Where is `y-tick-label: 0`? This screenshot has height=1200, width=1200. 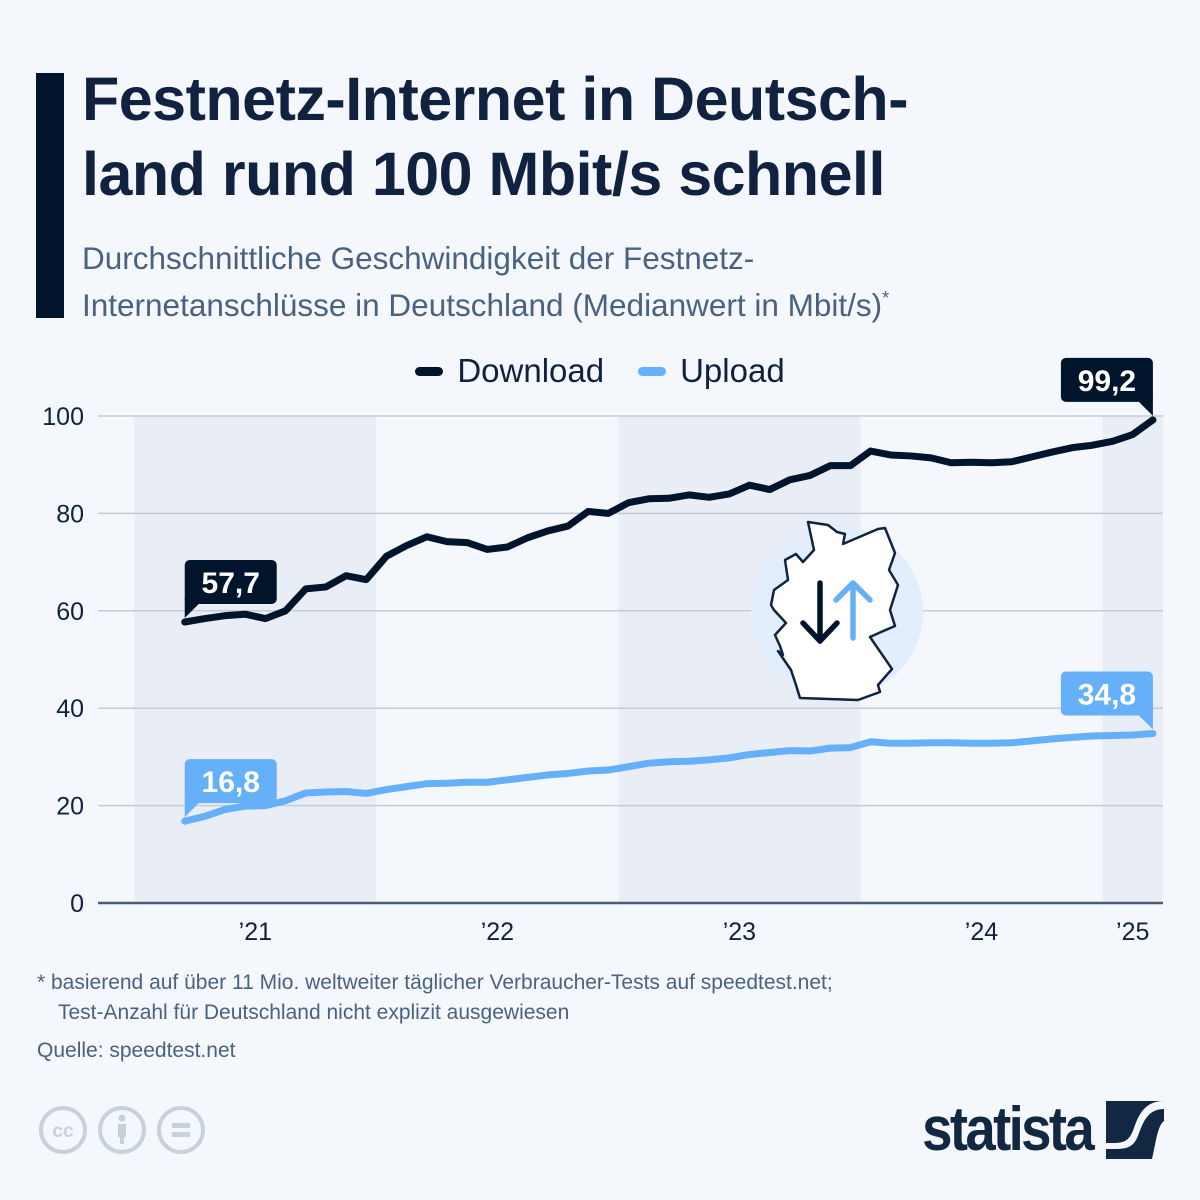 y-tick-label: 0 is located at coordinates (77, 904).